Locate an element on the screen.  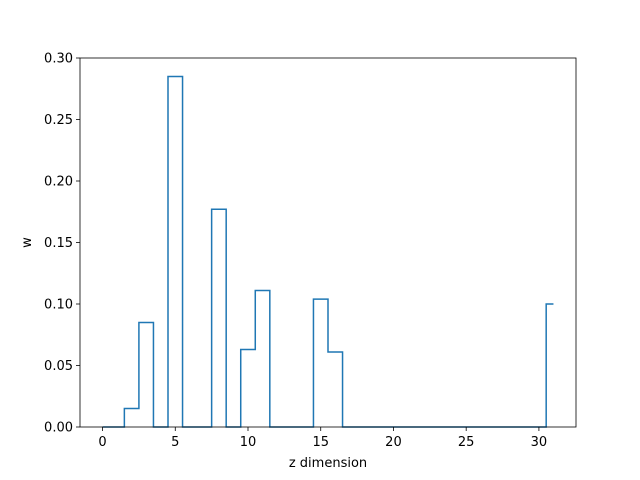
y-axis-label: w is located at coordinates (27, 242).